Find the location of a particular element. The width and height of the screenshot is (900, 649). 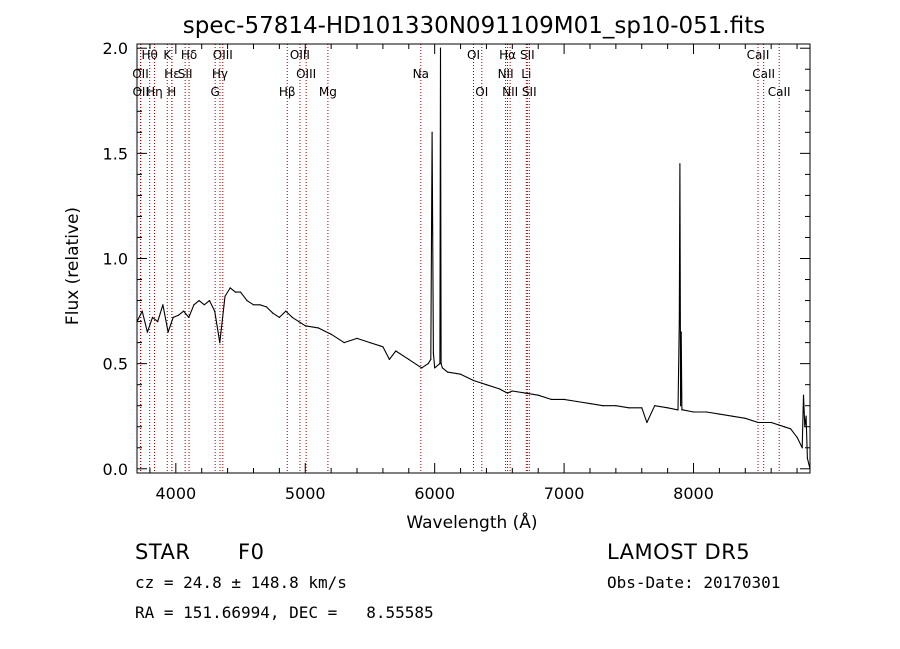

line-marker-label: Mg is located at coordinates (328, 92).